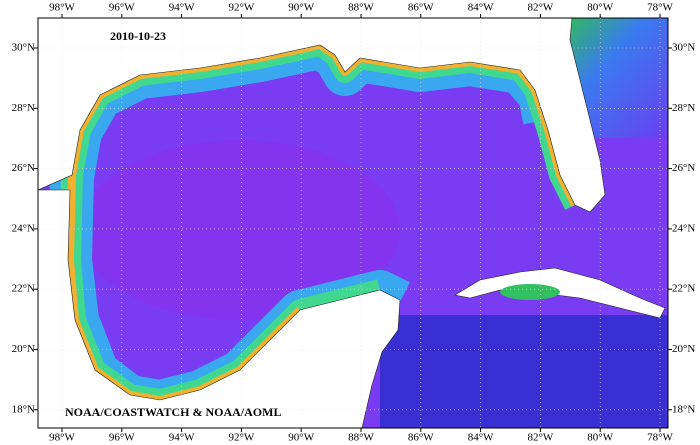 This screenshot has width=700, height=445. What do you see at coordinates (173, 412) in the screenshot?
I see `credit-label: NOAA/COASTWATCH & NOAA/AOML` at bounding box center [173, 412].